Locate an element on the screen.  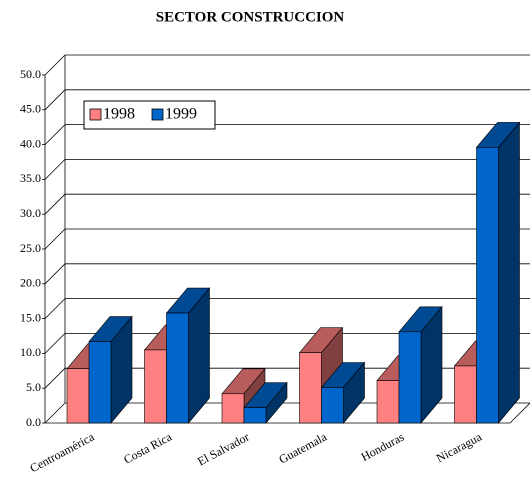
x-tick-label: Centroamérica is located at coordinates (63, 452).